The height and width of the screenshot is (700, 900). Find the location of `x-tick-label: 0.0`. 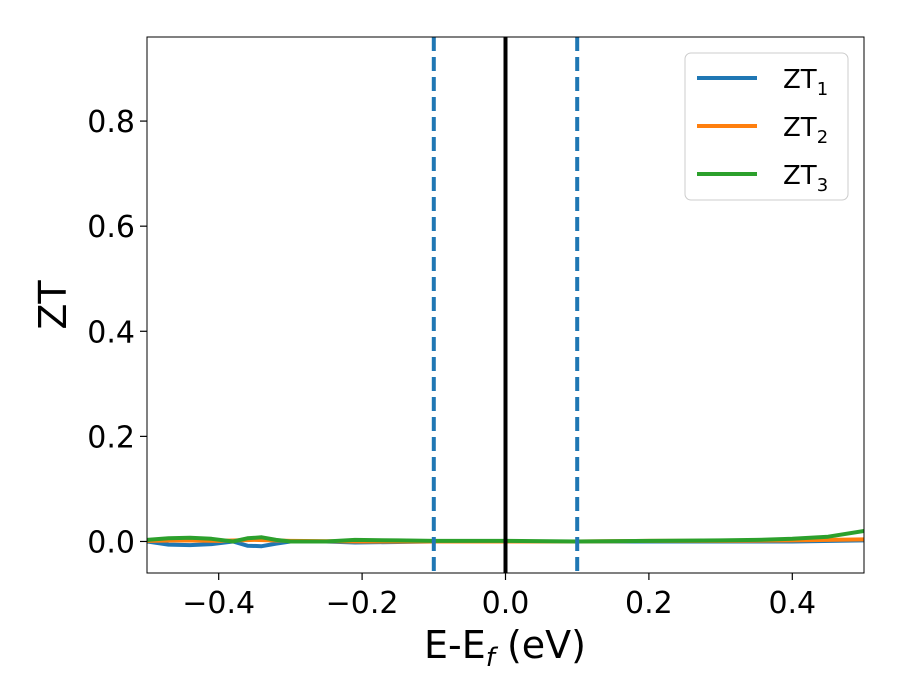

x-tick-label: 0.0 is located at coordinates (506, 603).